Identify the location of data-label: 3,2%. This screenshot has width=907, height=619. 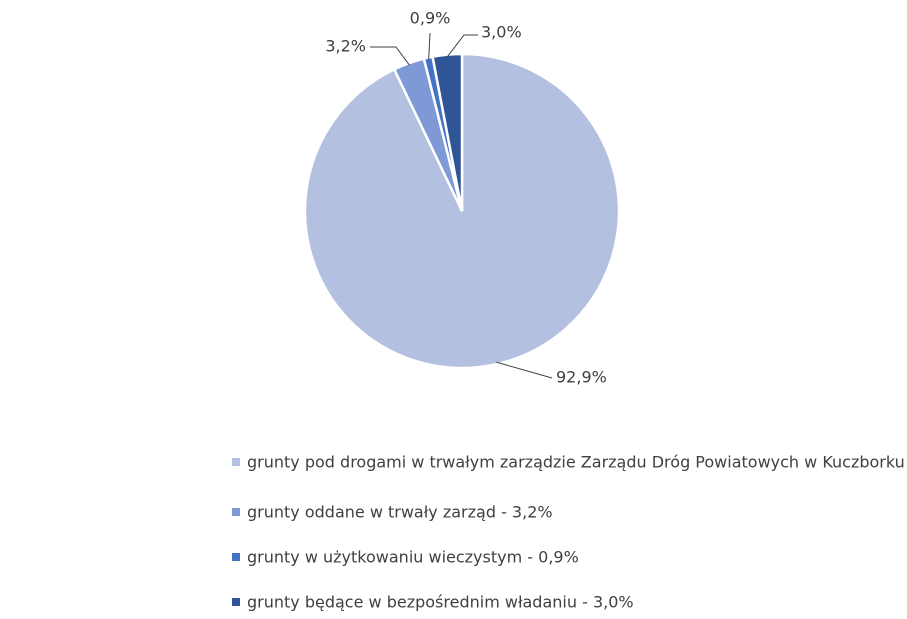
(345, 46).